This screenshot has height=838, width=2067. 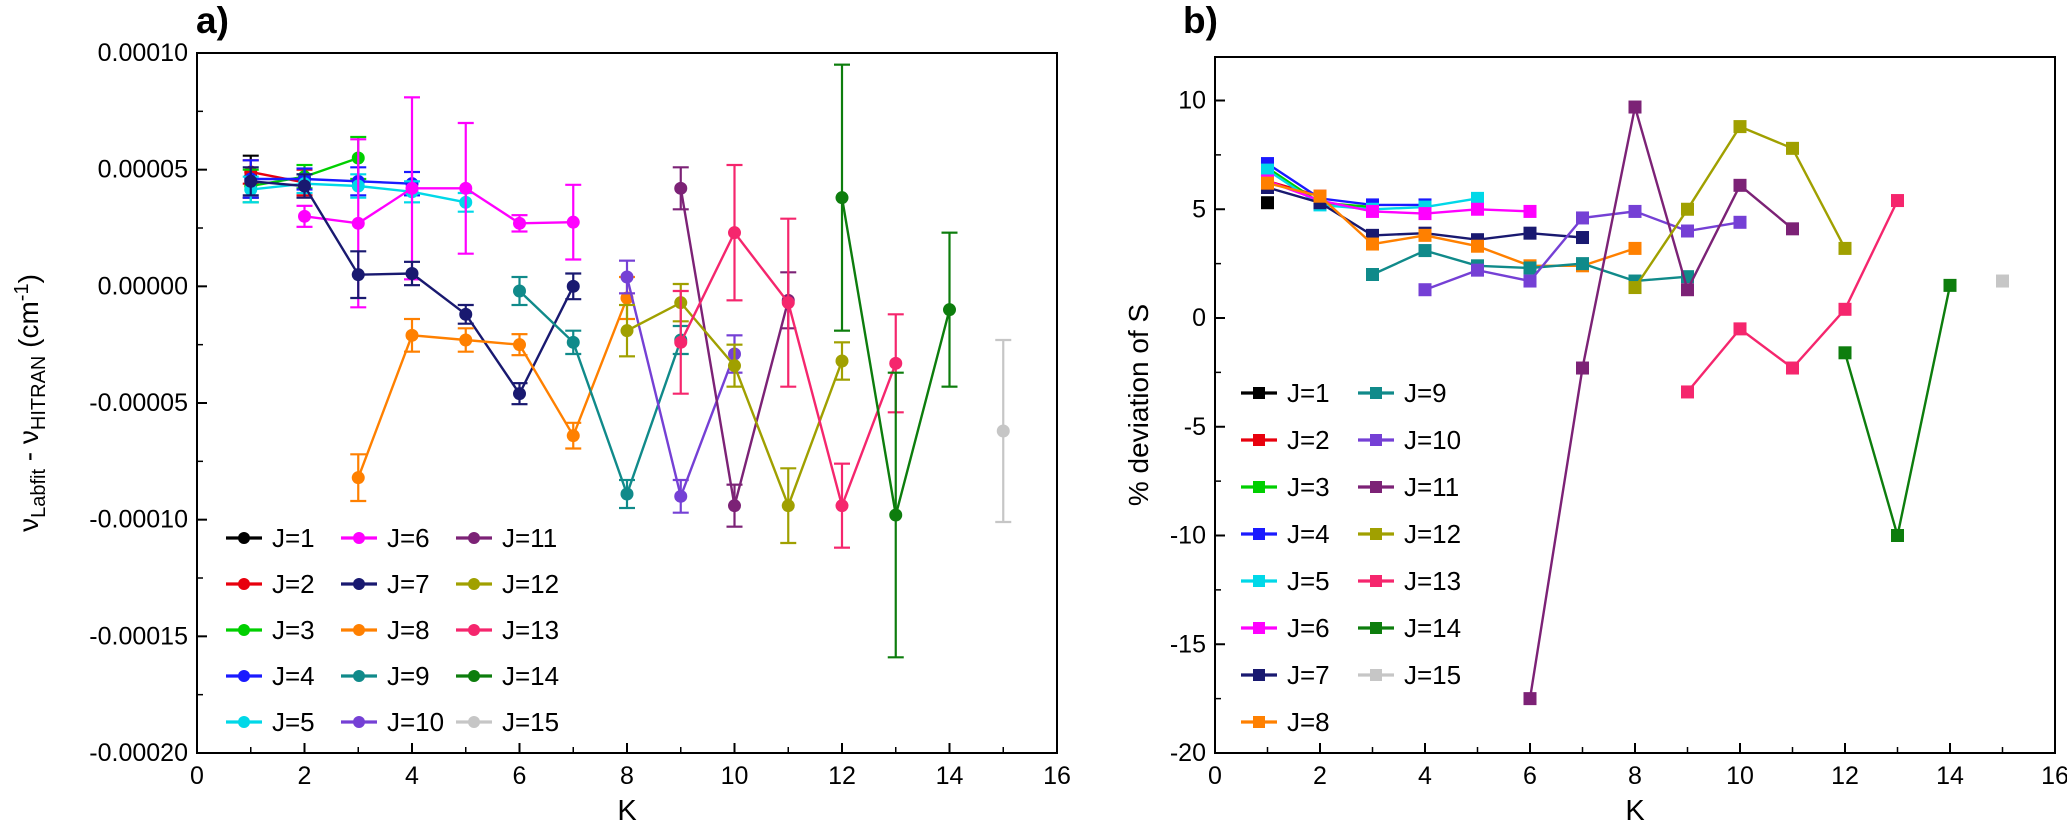 I want to click on x-axis-title: K, so click(x=1635, y=811).